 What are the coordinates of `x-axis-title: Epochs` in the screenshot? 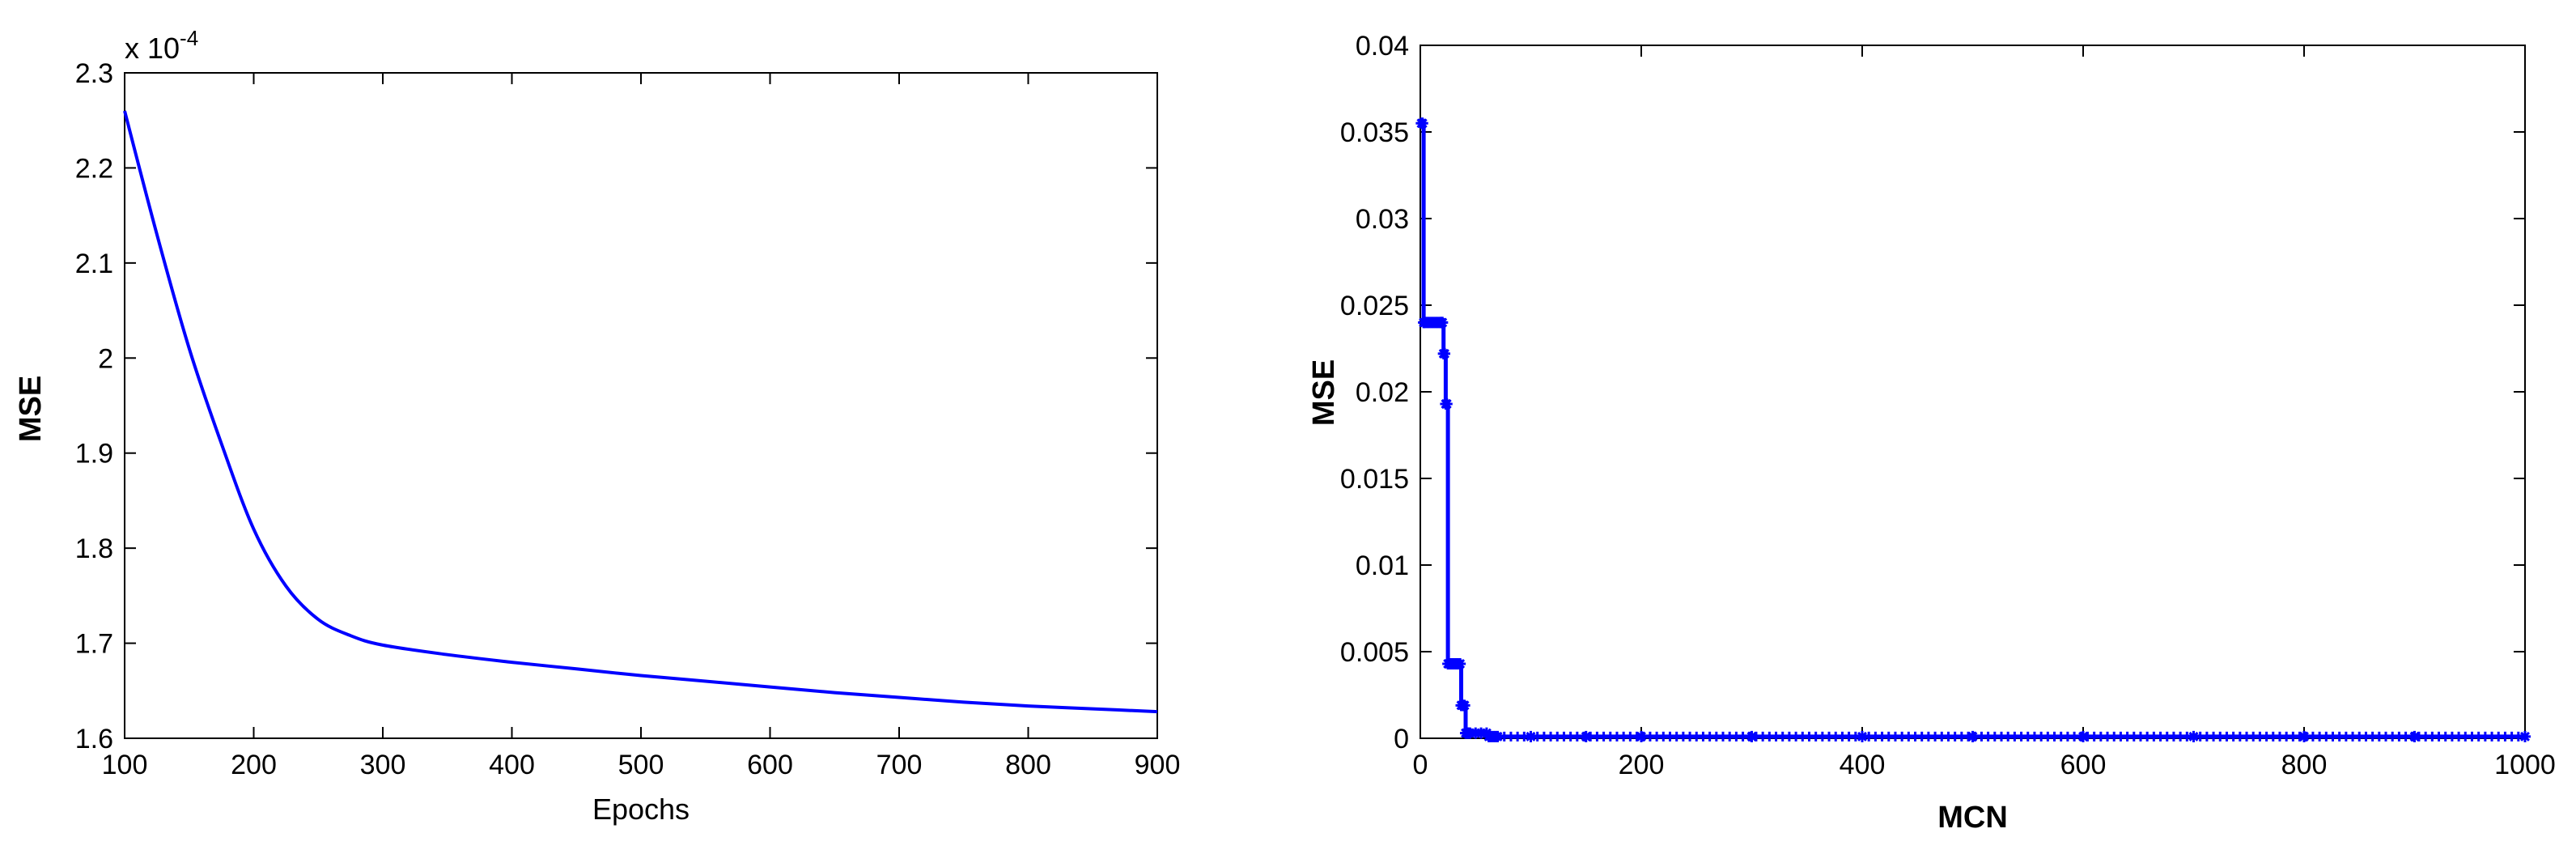 It's located at (641, 809).